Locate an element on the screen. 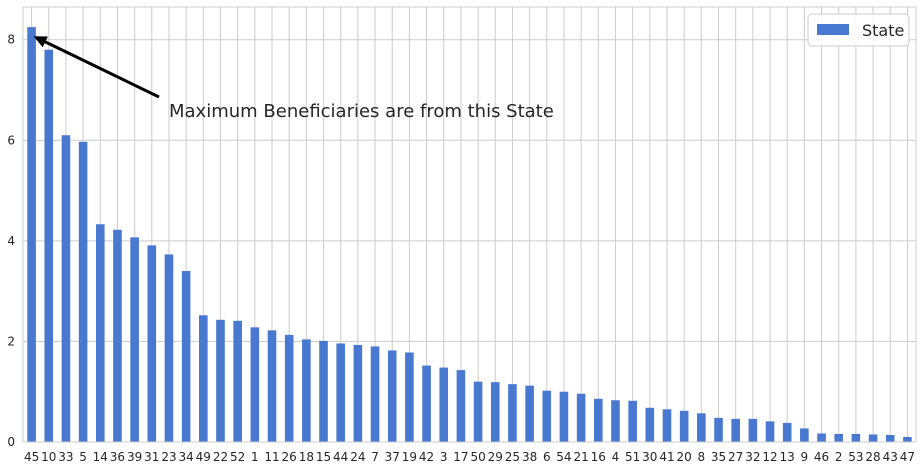 The height and width of the screenshot is (468, 923). x-tick-label: 30 is located at coordinates (649, 457).